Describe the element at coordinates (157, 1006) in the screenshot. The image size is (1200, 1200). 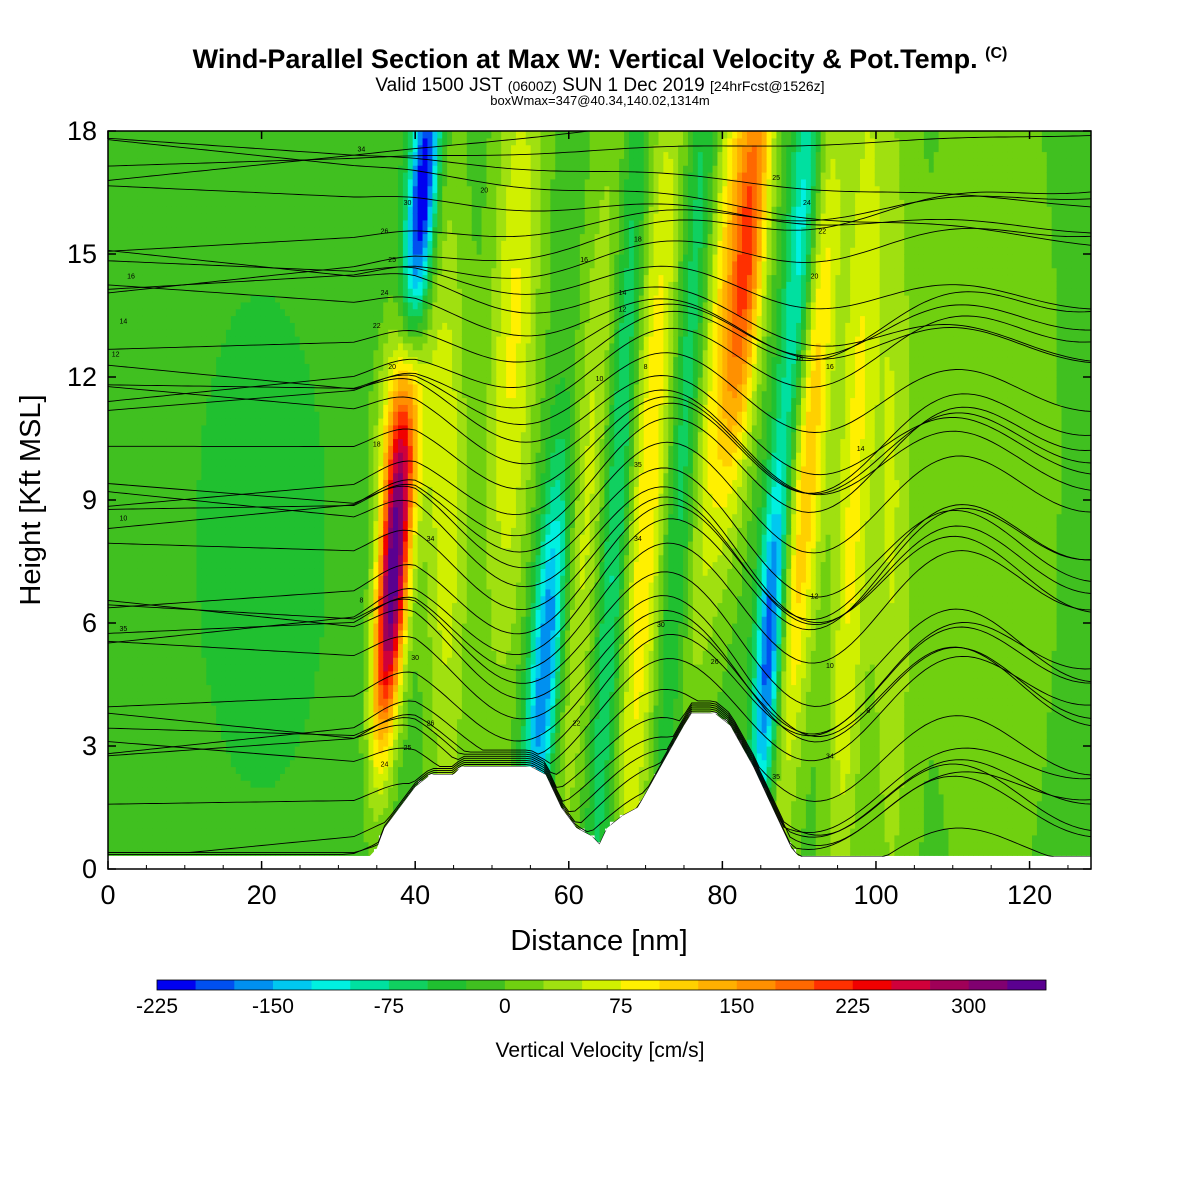
I see `colorbar-tick-label: -225` at that location.